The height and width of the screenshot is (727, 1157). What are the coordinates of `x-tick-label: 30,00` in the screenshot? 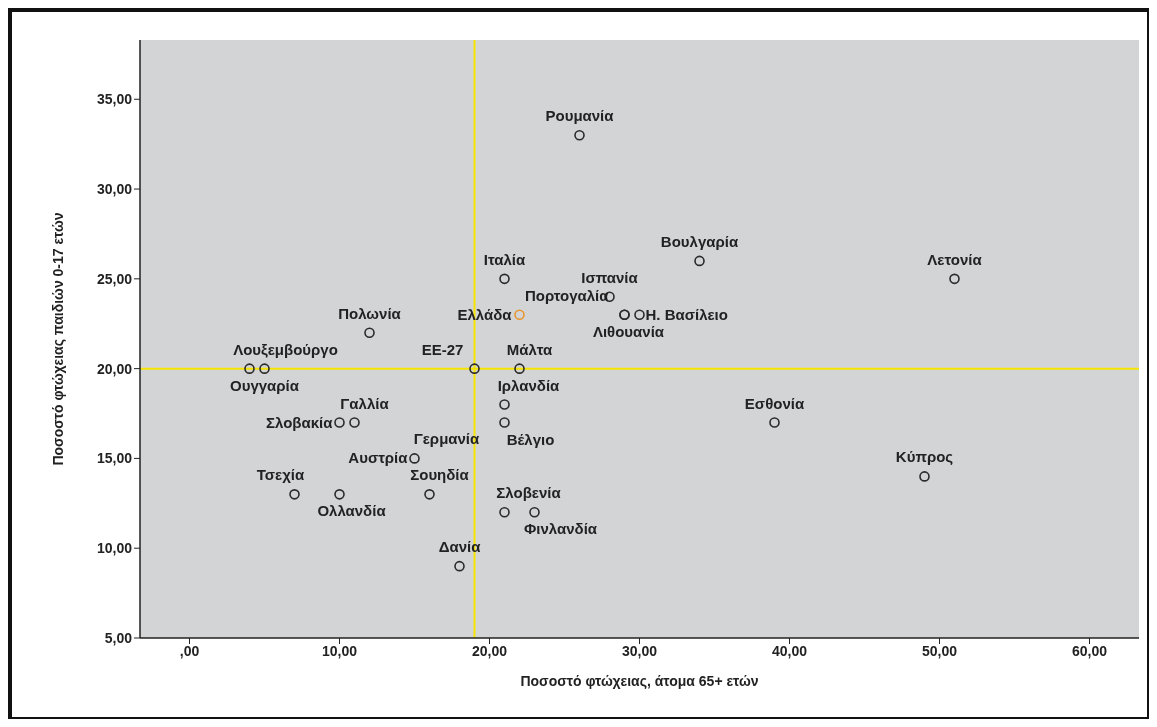 It's located at (639, 650).